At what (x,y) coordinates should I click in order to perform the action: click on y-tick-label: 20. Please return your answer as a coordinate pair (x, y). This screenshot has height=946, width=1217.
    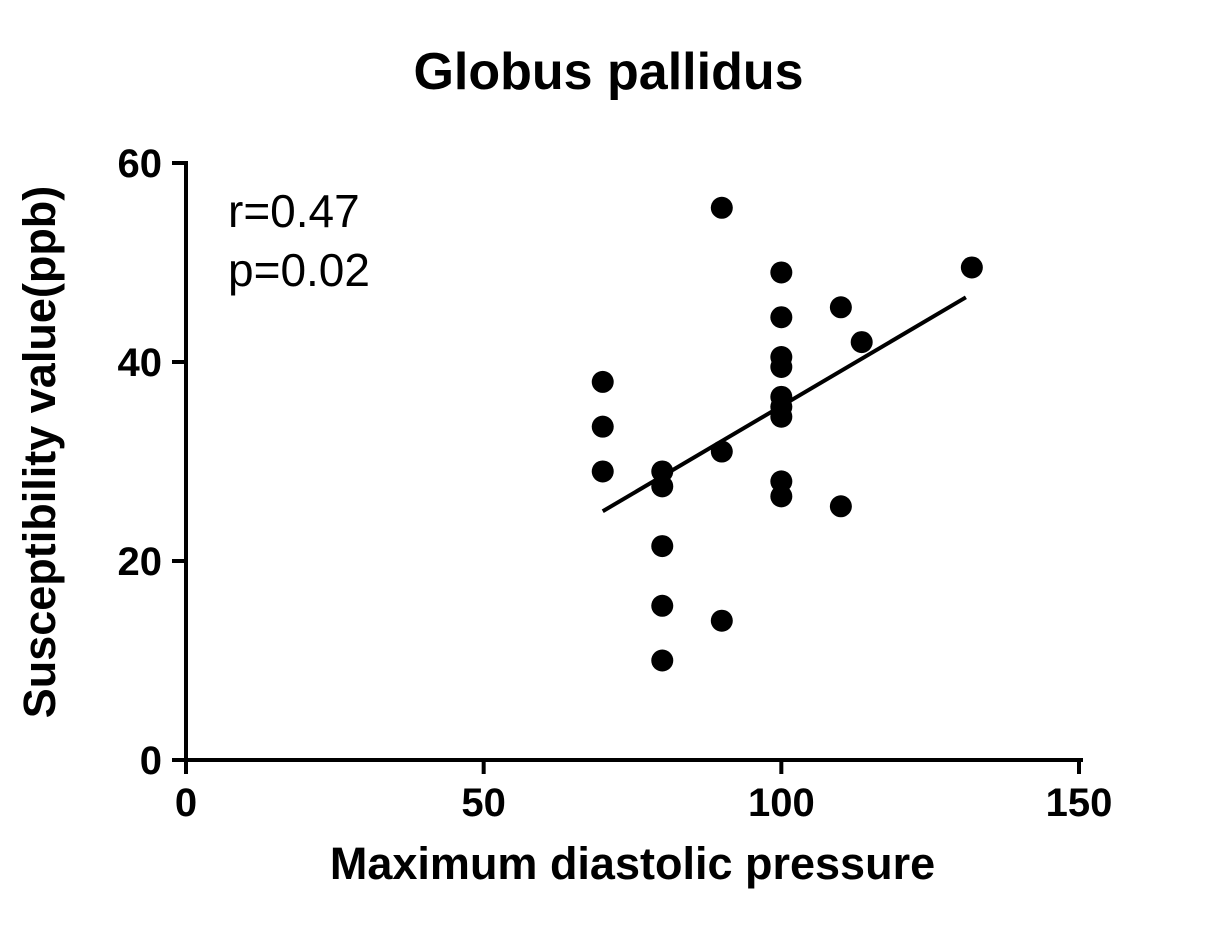
    Looking at the image, I should click on (140, 562).